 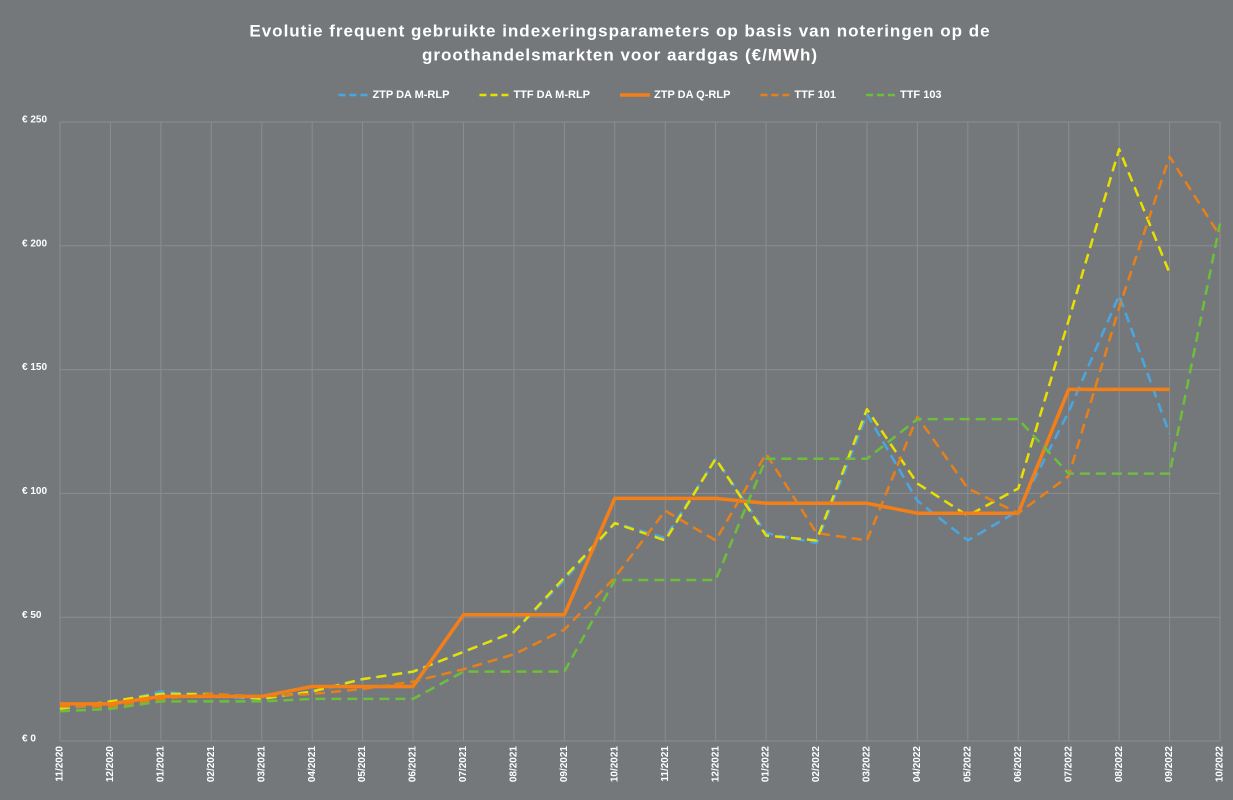 I want to click on x-tick-label: 01/2022, so click(x=766, y=764).